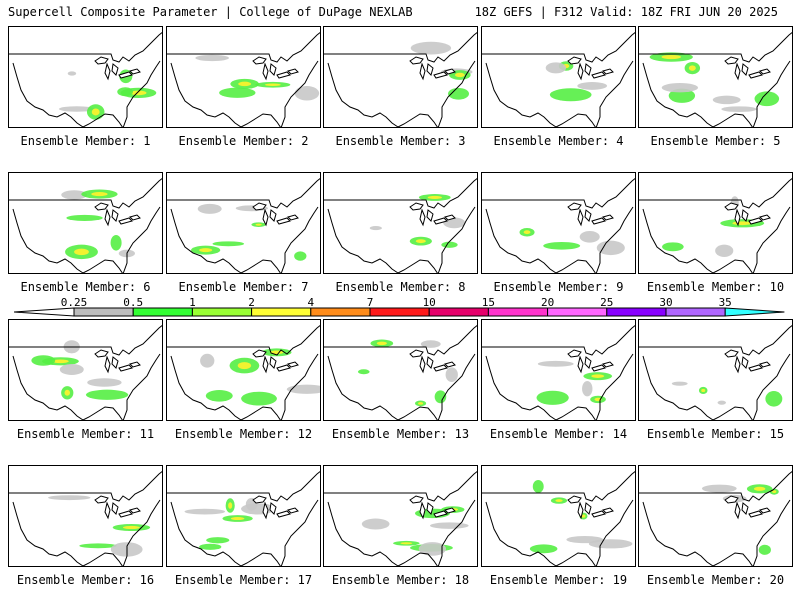 The width and height of the screenshot is (800, 600). What do you see at coordinates (429, 302) in the screenshot?
I see `colorbar-tick-label: 10` at bounding box center [429, 302].